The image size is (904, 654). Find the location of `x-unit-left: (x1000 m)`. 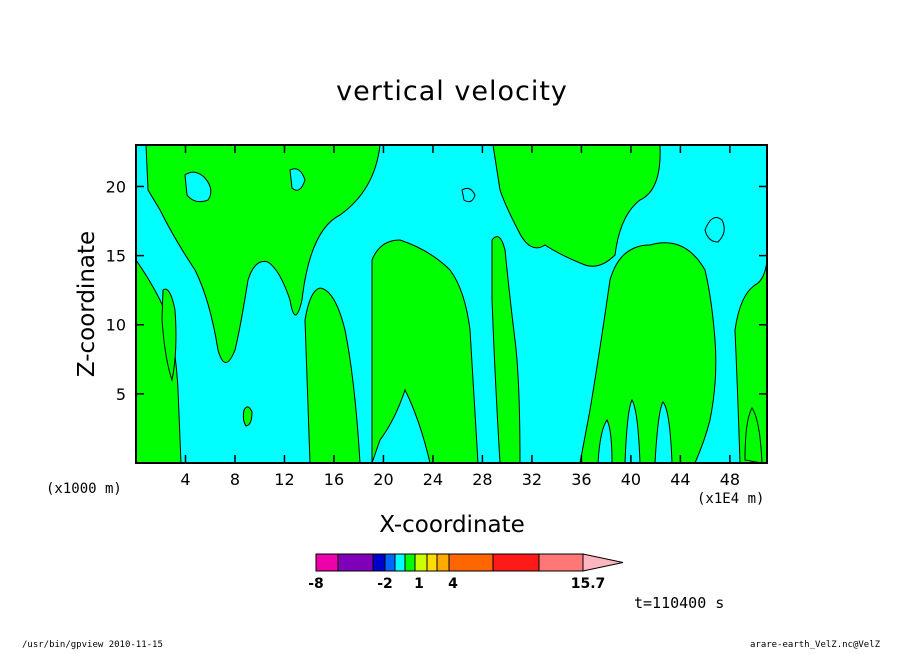

x-unit-left: (x1000 m) is located at coordinates (84, 489).